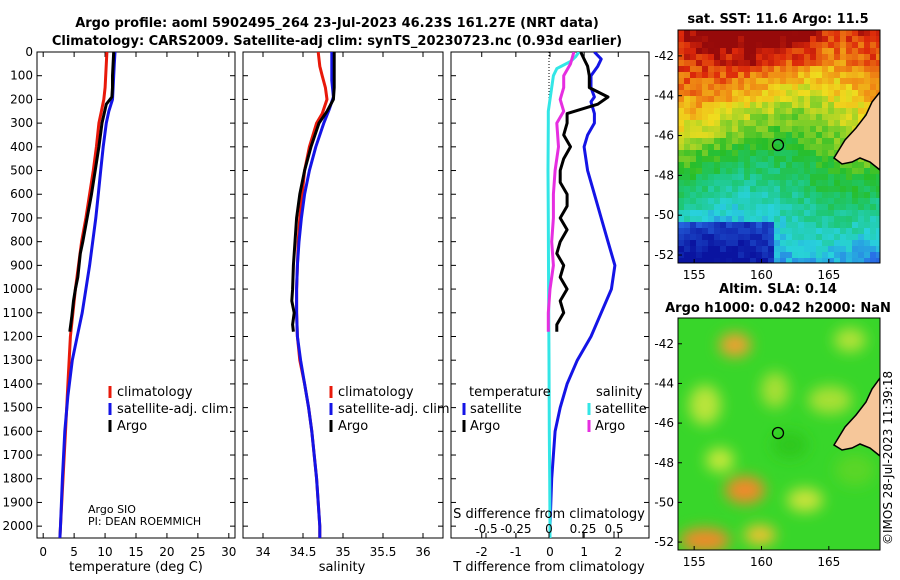 This screenshot has height=580, width=900. What do you see at coordinates (496, 409) in the screenshot?
I see `legend-label-t-satellite: satellite` at bounding box center [496, 409].